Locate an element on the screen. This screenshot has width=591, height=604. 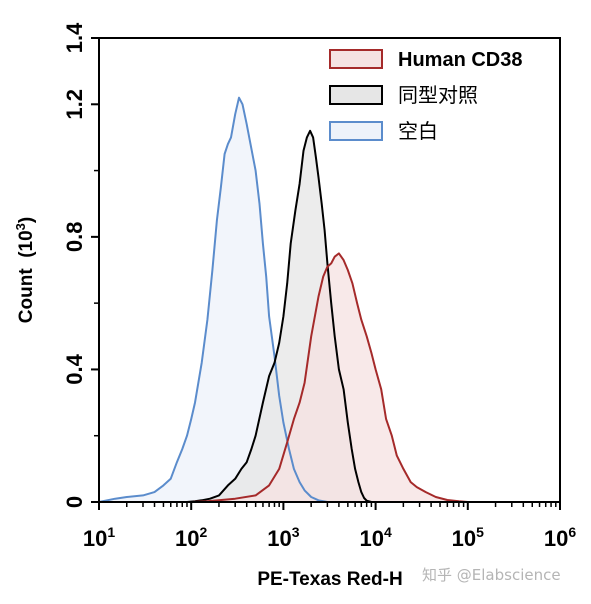
x-axis-title: PE-Texas Red-H is located at coordinates (329, 579).